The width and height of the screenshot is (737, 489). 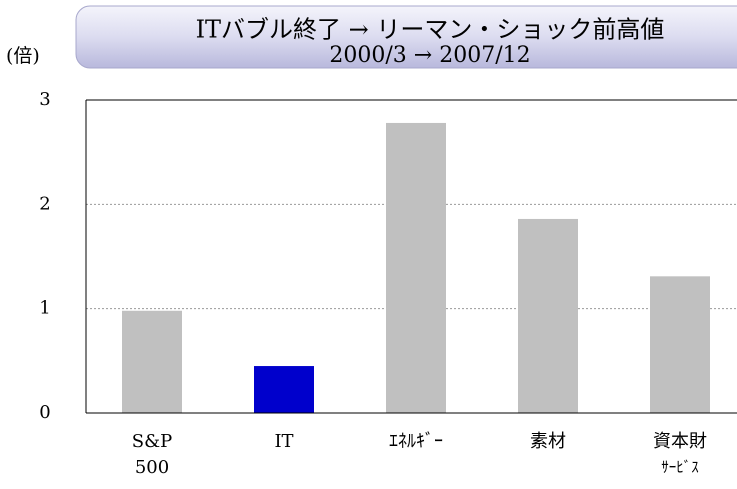 What do you see at coordinates (680, 467) in the screenshot?
I see `x-tick-label: ｻｰﾋﾞｽ` at bounding box center [680, 467].